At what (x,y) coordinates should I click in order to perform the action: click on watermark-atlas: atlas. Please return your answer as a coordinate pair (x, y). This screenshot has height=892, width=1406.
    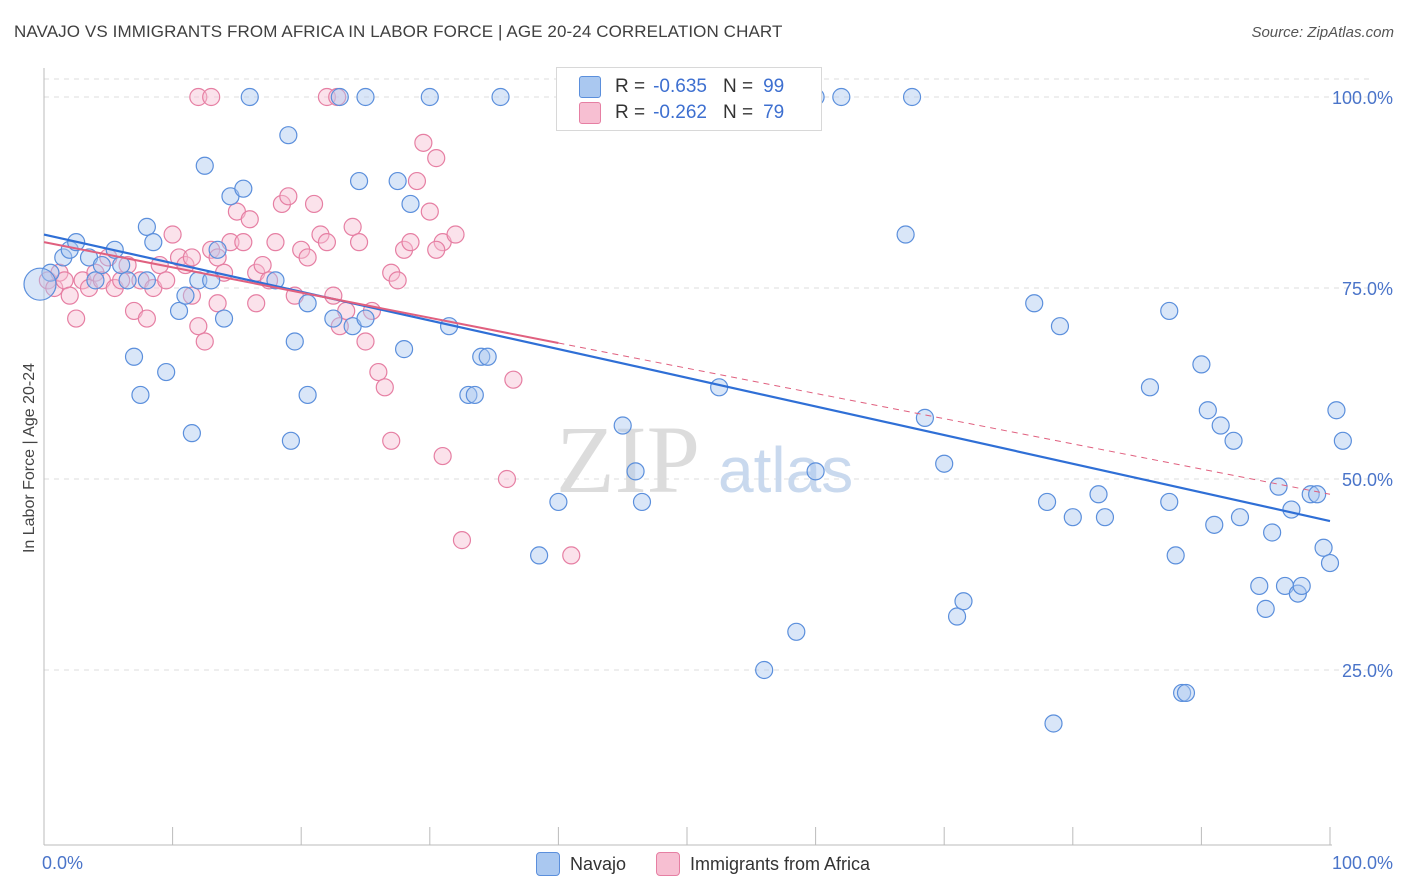
    Looking at the image, I should click on (785, 470).